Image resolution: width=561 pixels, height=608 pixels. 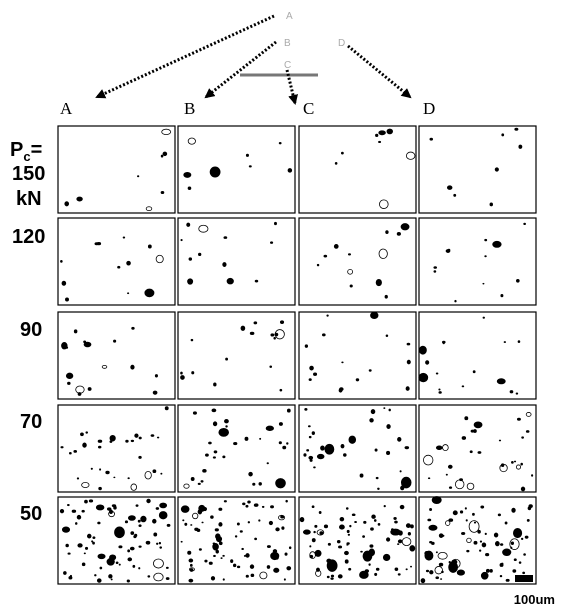 I want to click on row-label: 150, so click(x=28, y=174).